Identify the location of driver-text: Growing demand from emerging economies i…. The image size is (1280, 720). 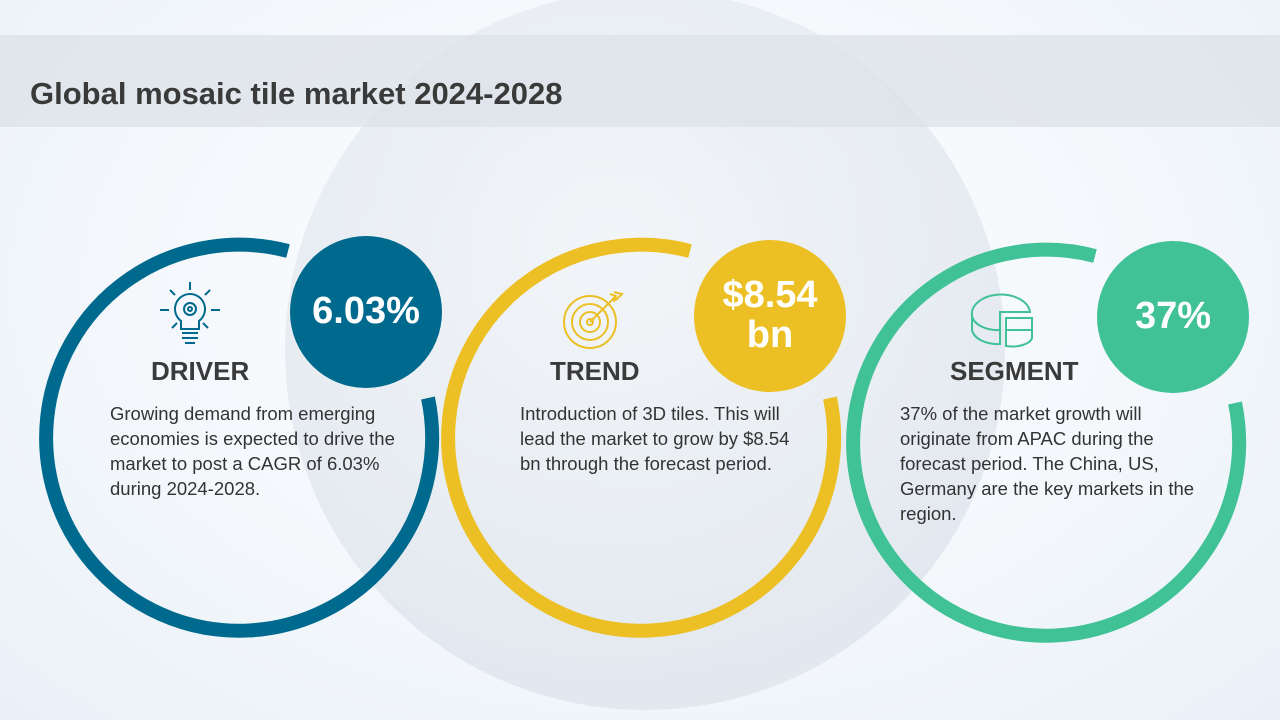
(252, 451).